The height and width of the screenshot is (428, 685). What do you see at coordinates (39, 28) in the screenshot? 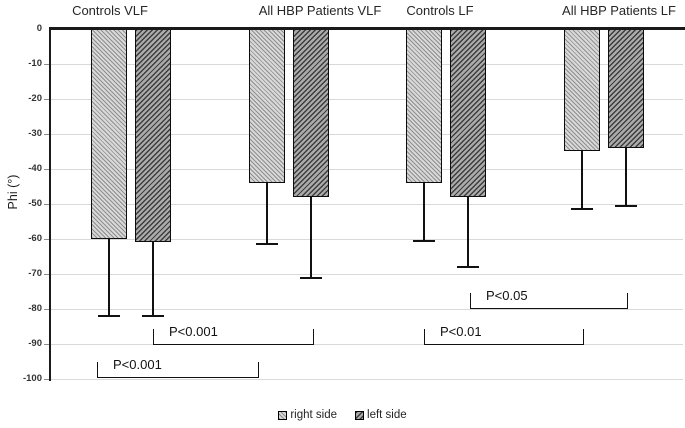
I see `y-tick-label: 0` at bounding box center [39, 28].